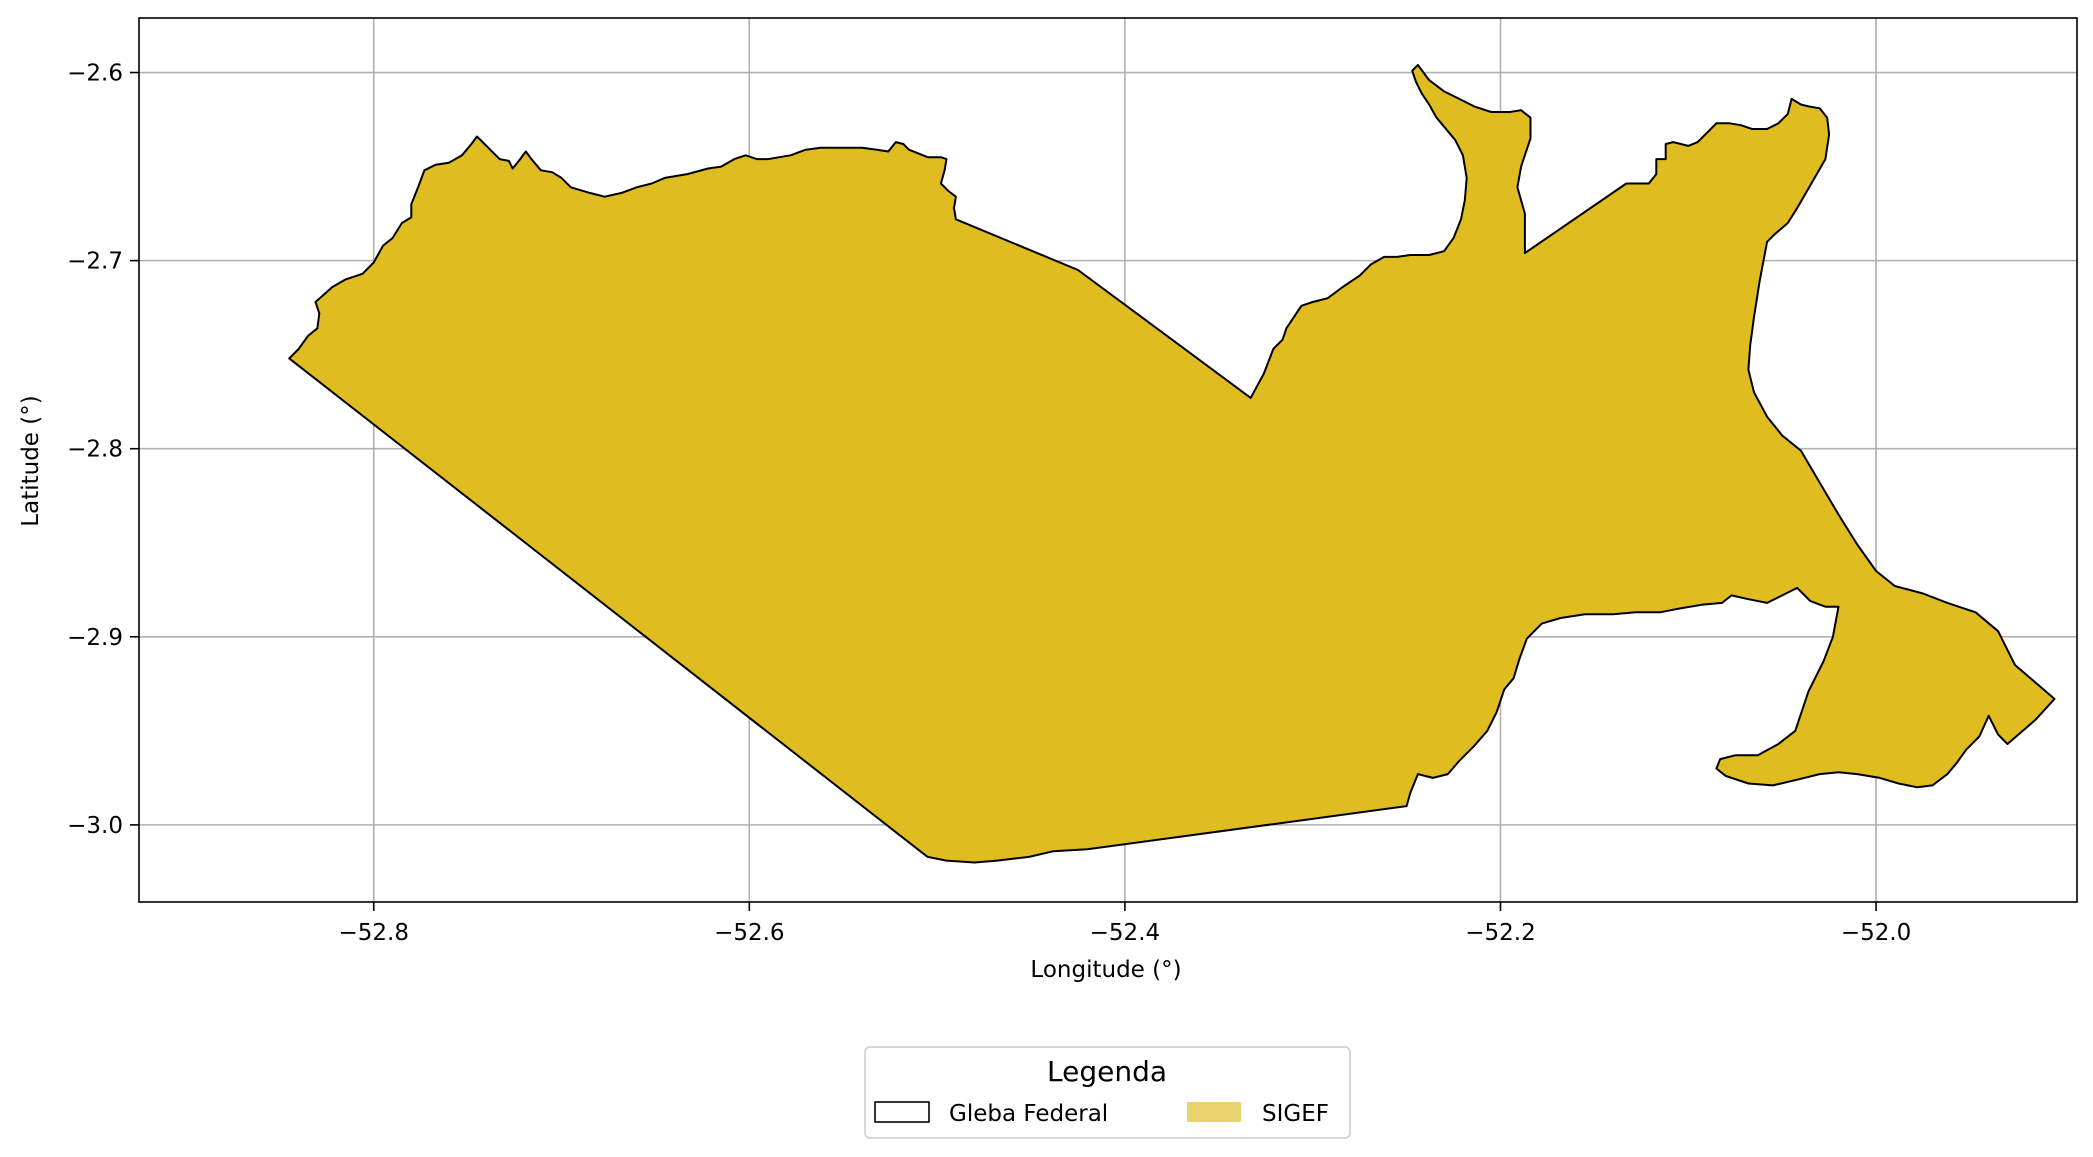 The height and width of the screenshot is (1157, 2093). I want to click on y-tick-label: −2.6, so click(95, 74).